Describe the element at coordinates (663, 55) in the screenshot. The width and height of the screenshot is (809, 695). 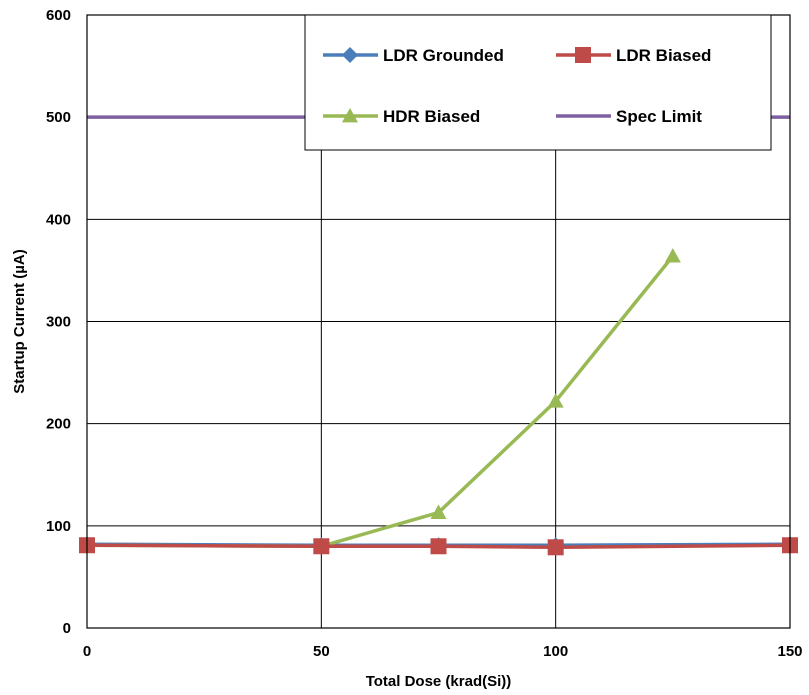
I see `legend-label: LDR Biased` at that location.